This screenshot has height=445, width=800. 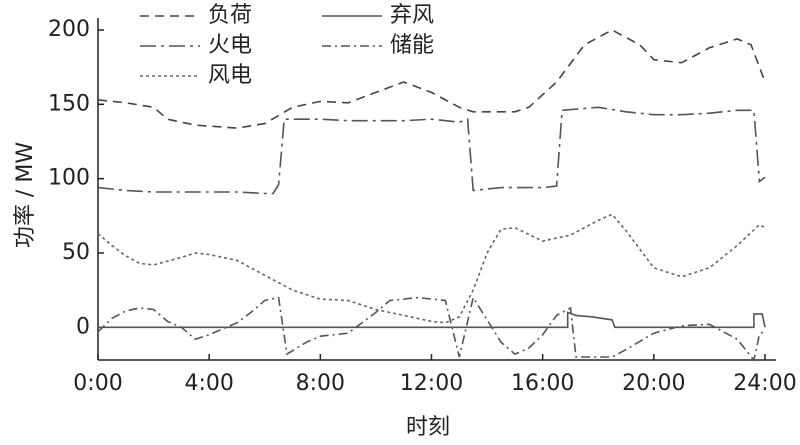 I want to click on legend-label: 负荷, so click(x=230, y=15).